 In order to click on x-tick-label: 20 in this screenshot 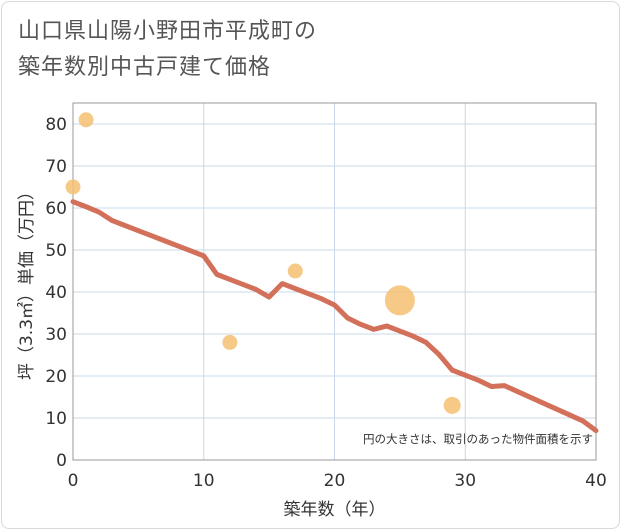, I will do `click(335, 481)`.